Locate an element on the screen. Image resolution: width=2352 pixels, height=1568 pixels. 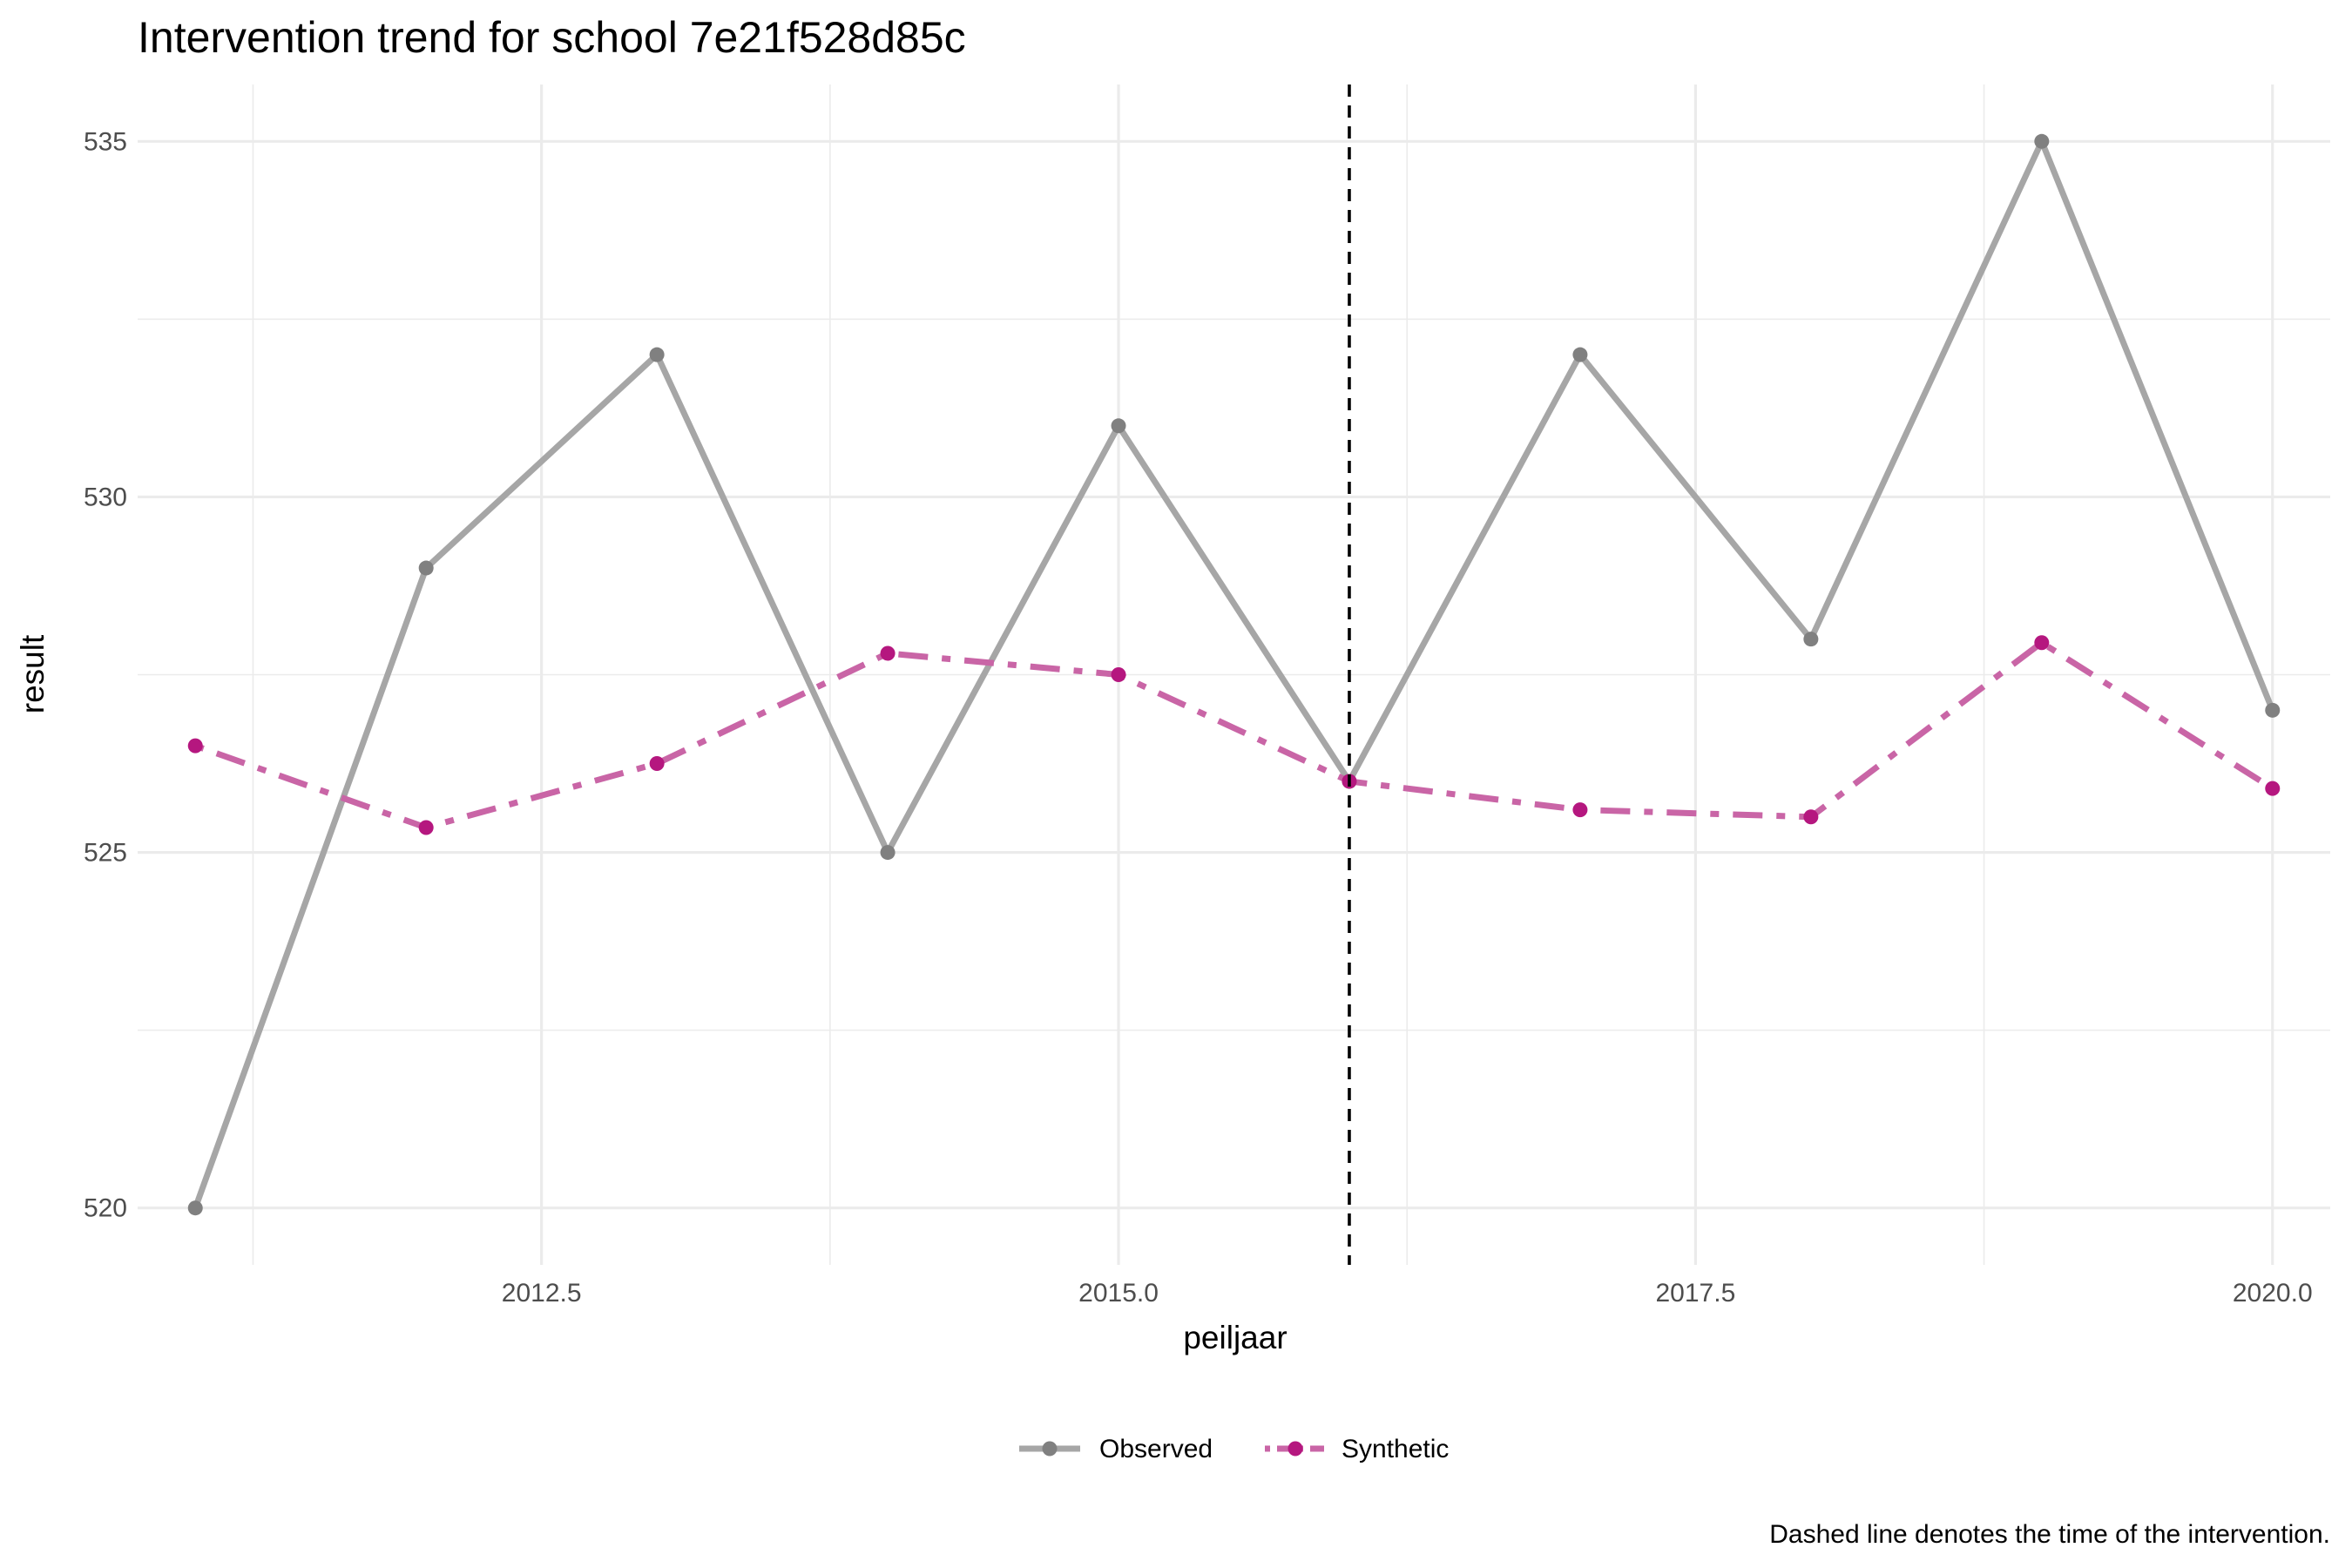
x-axis-title: peiljaar is located at coordinates (1235, 1337).